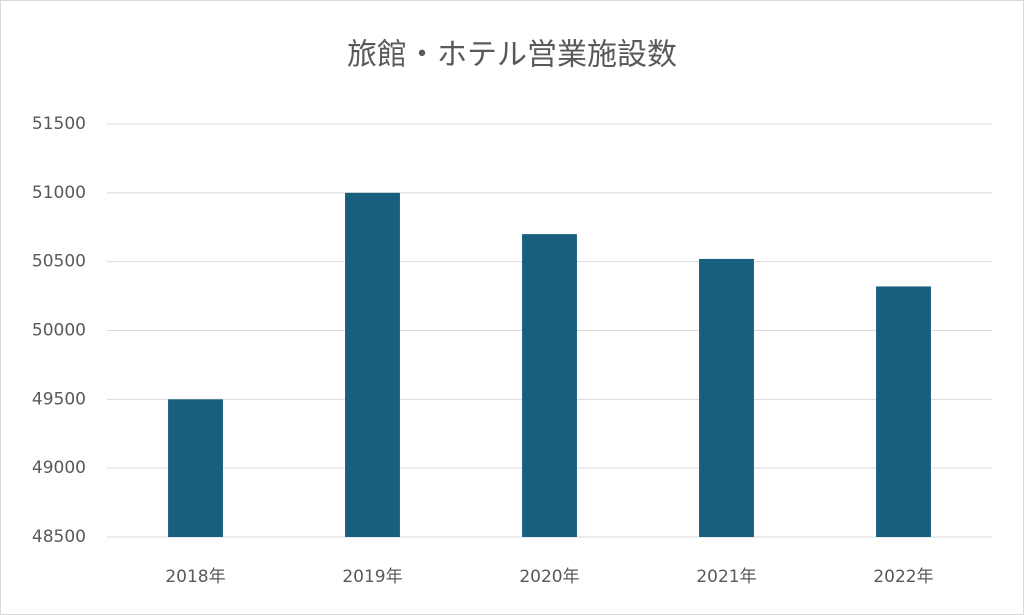  Describe the element at coordinates (59, 468) in the screenshot. I see `y-tick-label: 49000` at that location.